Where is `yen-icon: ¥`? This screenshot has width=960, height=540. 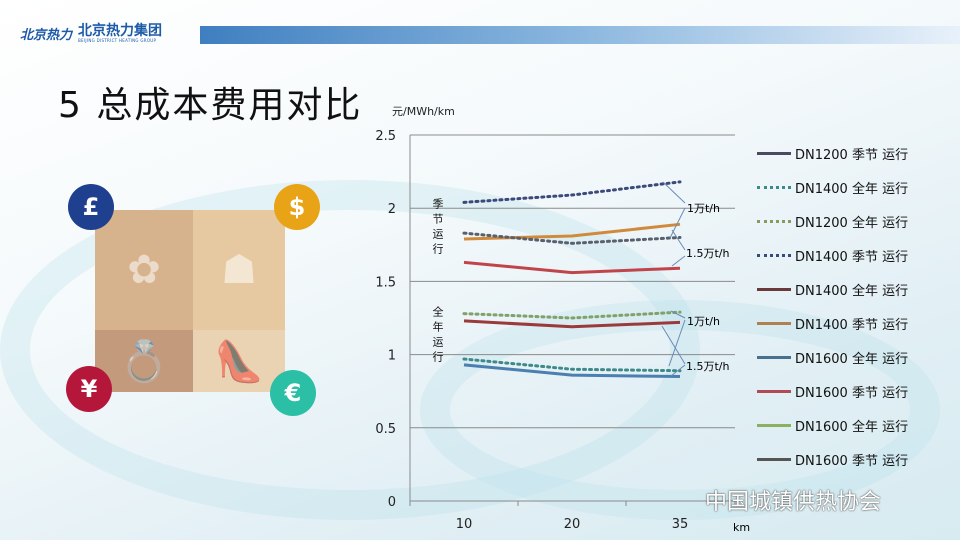
yen-icon: ¥ is located at coordinates (89, 389).